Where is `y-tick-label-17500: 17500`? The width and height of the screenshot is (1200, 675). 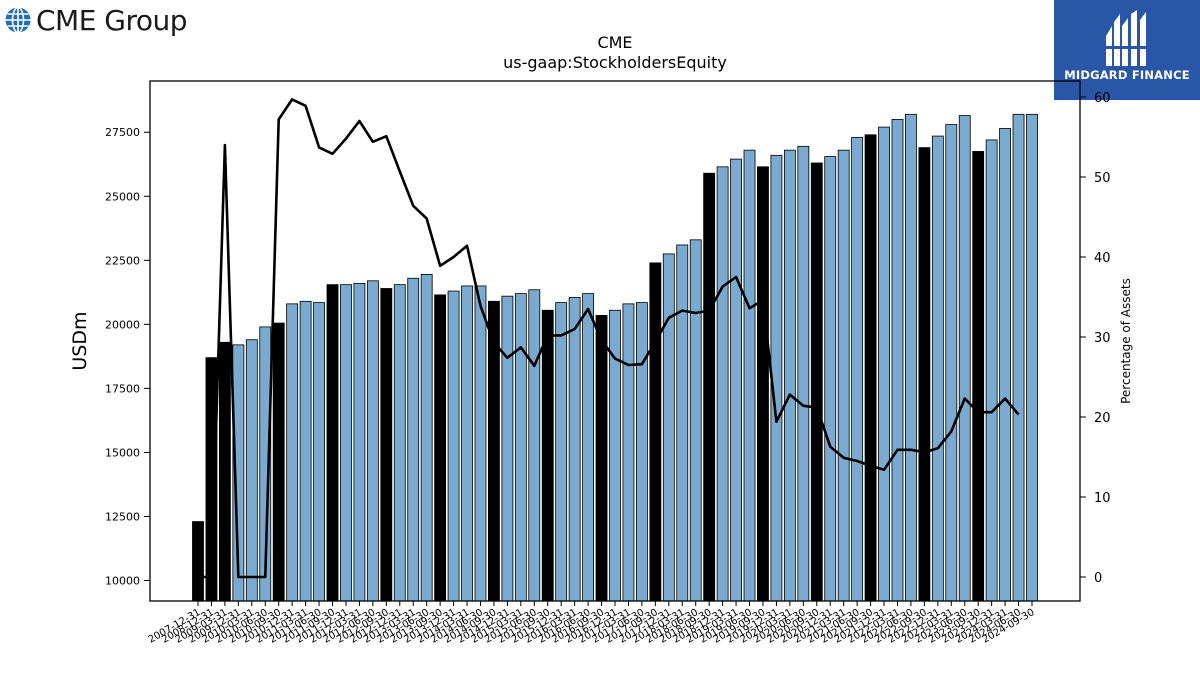
y-tick-label-17500: 17500 is located at coordinates (122, 388).